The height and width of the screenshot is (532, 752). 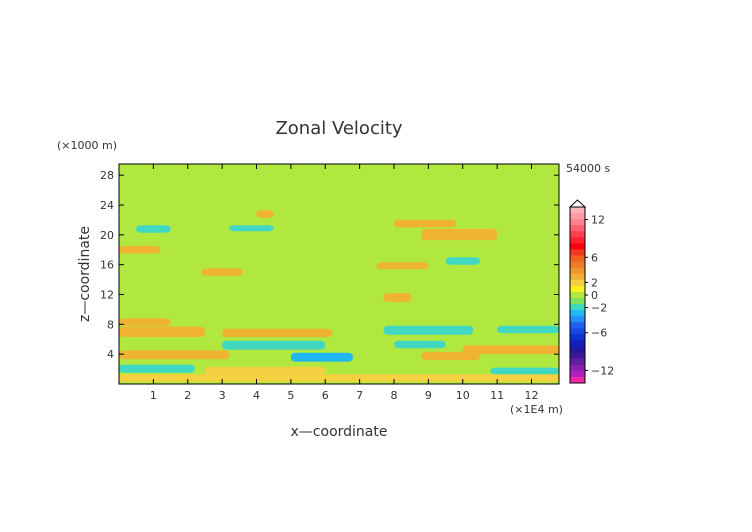 I want to click on chart-title: Zonal Velocity, so click(x=338, y=128).